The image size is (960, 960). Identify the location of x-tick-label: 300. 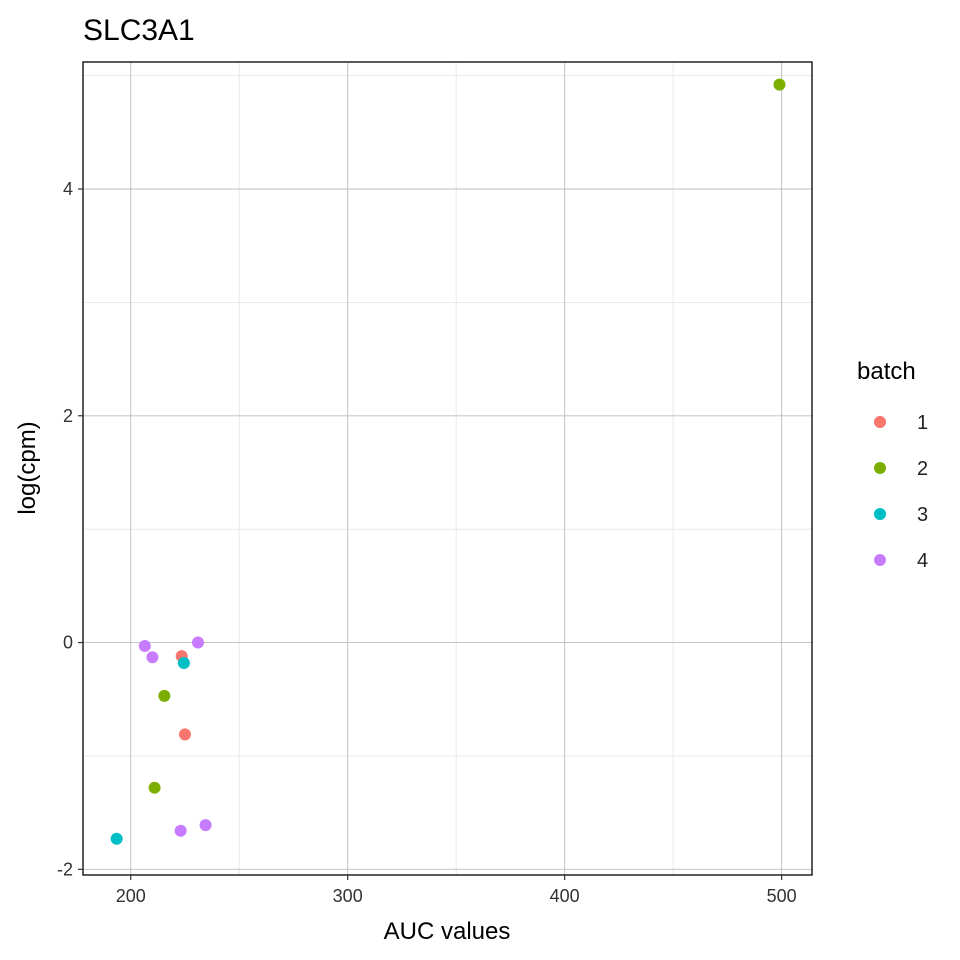
(348, 896).